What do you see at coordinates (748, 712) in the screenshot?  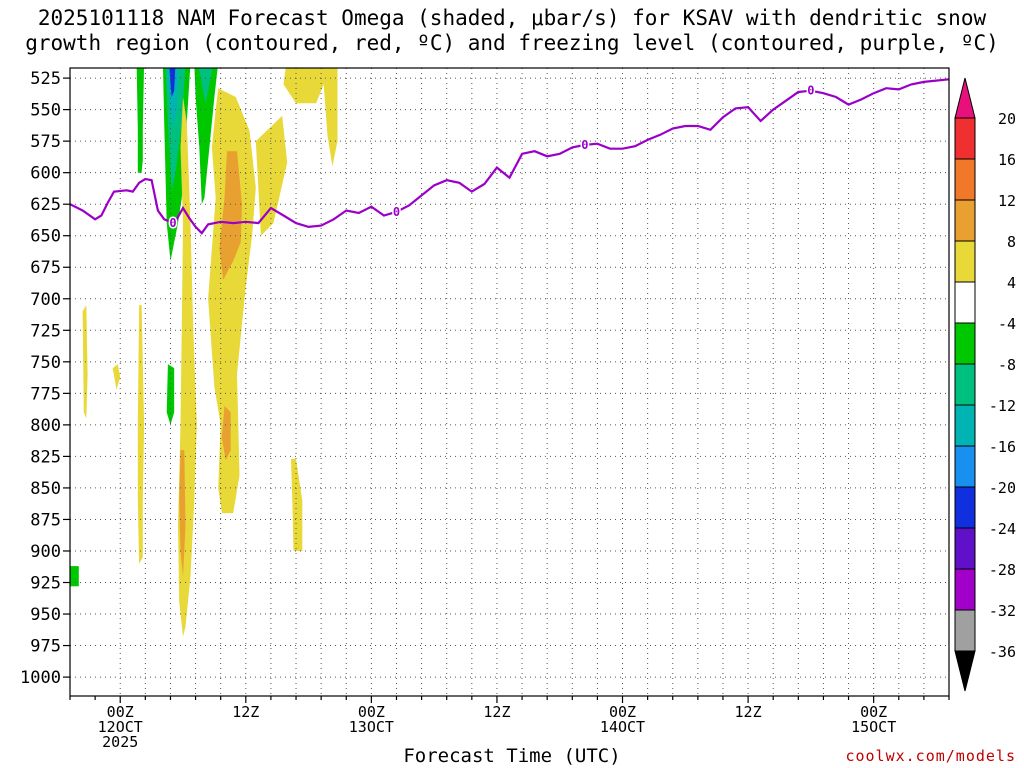 I see `x-tick-label-50-1: 12Z` at bounding box center [748, 712].